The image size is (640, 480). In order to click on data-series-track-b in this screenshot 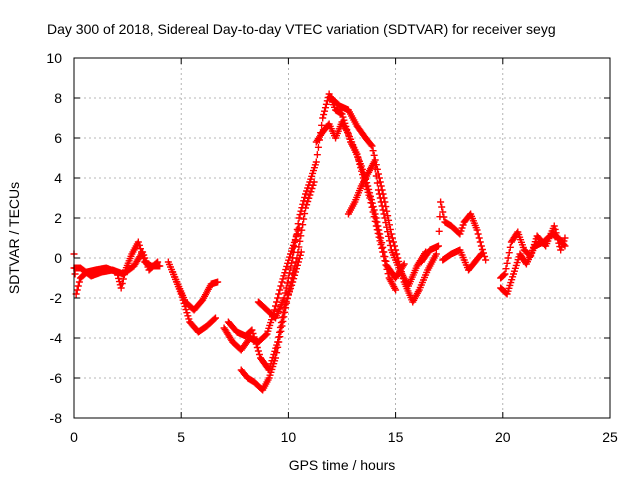, I will do `click(116, 264)`.